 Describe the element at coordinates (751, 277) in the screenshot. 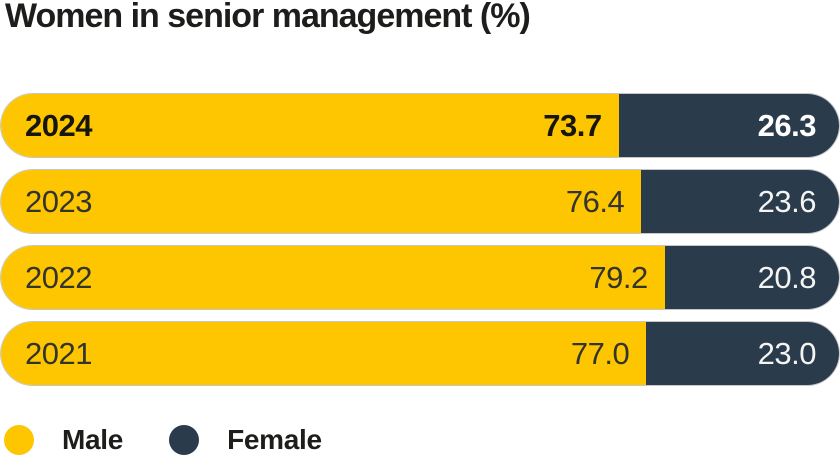

I see `female-segment: 20.8` at that location.